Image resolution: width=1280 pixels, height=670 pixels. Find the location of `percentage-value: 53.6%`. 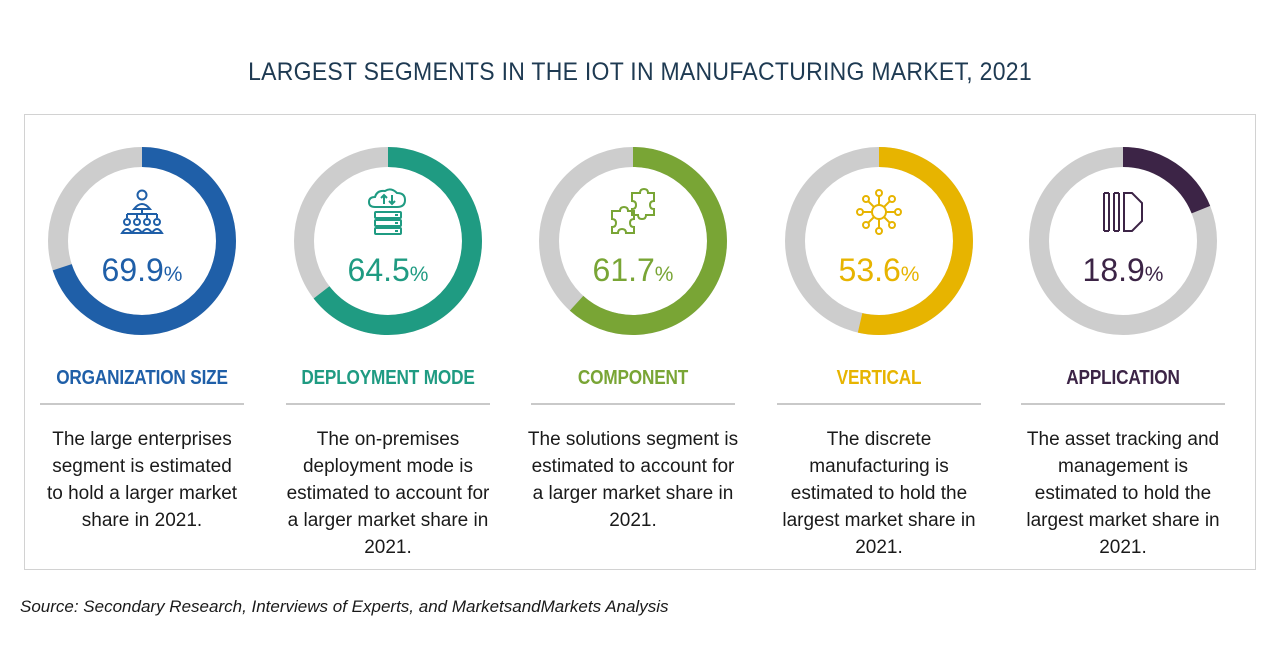

percentage-value: 53.6% is located at coordinates (879, 272).